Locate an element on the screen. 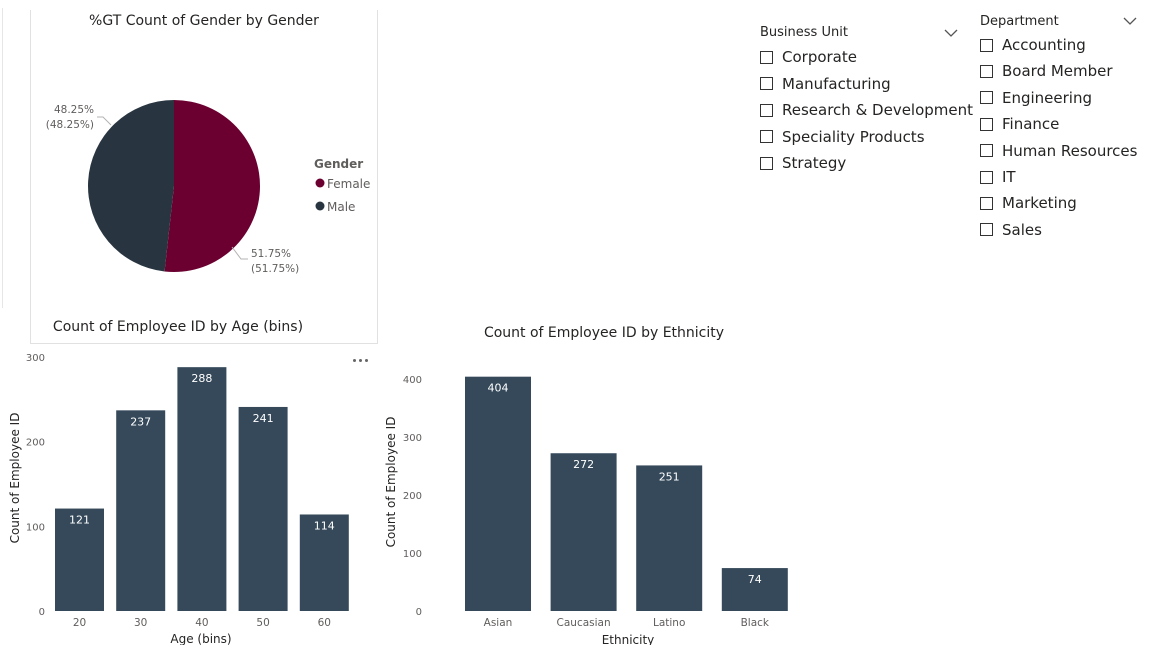  department-slicer-title: Department is located at coordinates (1019, 21).